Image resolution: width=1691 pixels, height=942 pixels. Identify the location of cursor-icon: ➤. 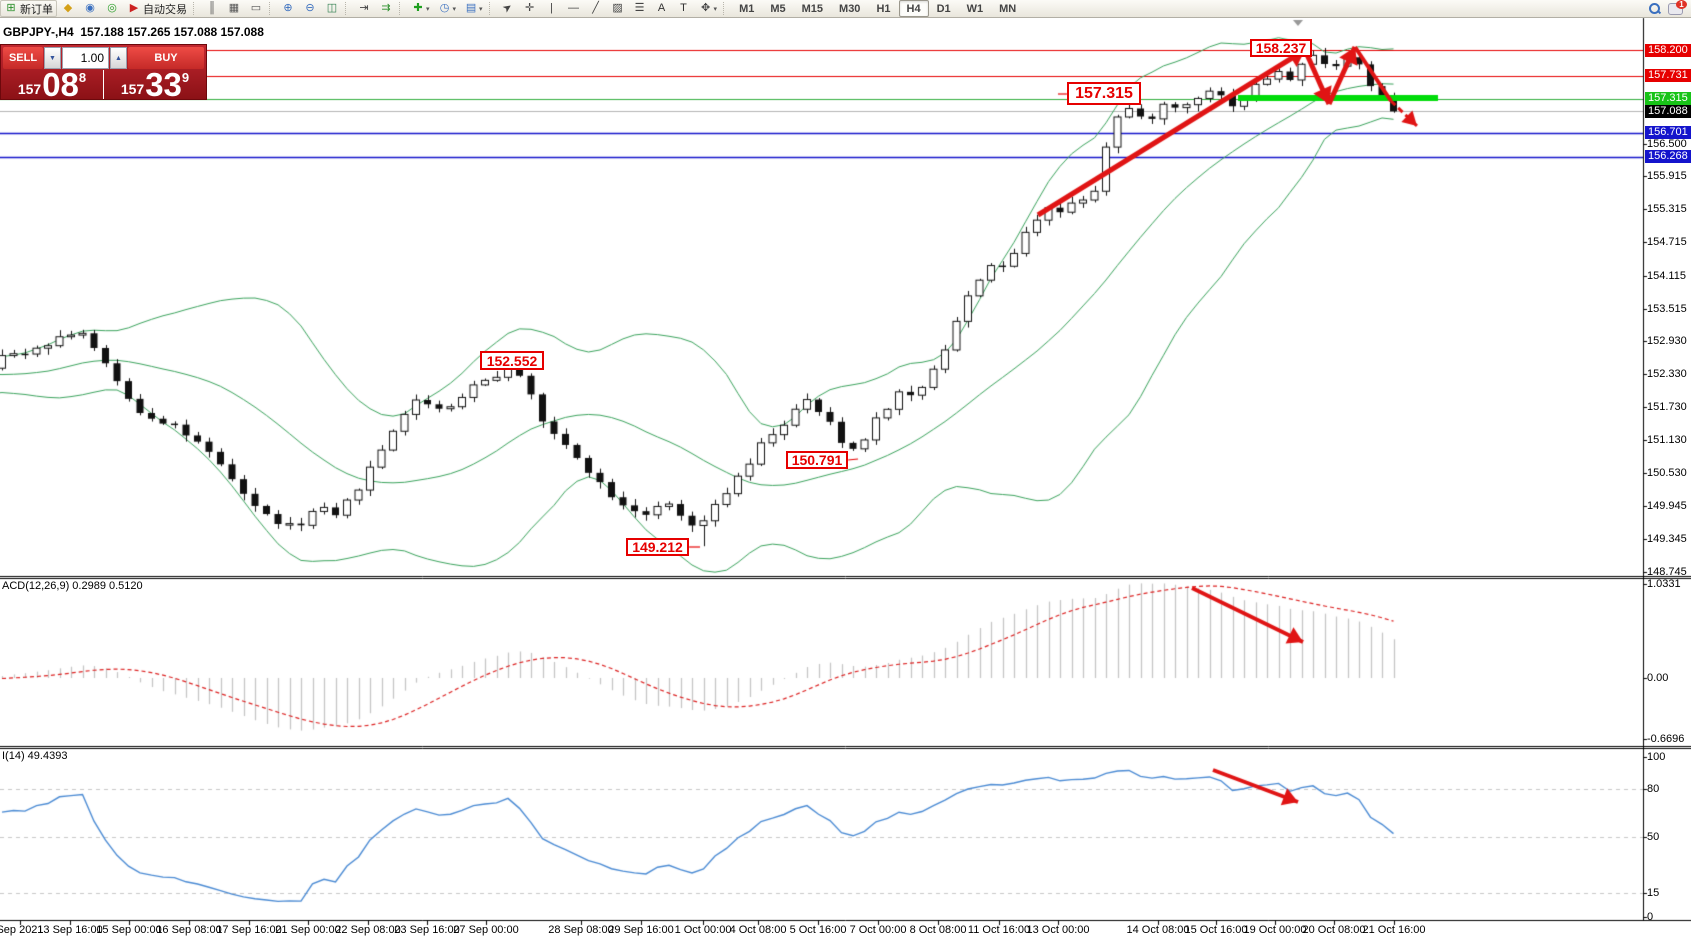
(507, 8).